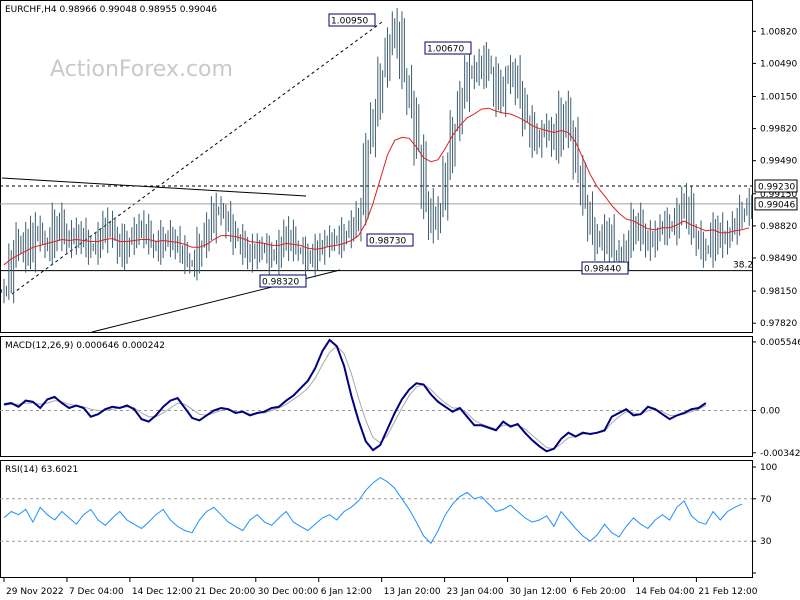 This screenshot has height=600, width=800. I want to click on x-tick-label: 30 Jan 12:00, so click(538, 592).